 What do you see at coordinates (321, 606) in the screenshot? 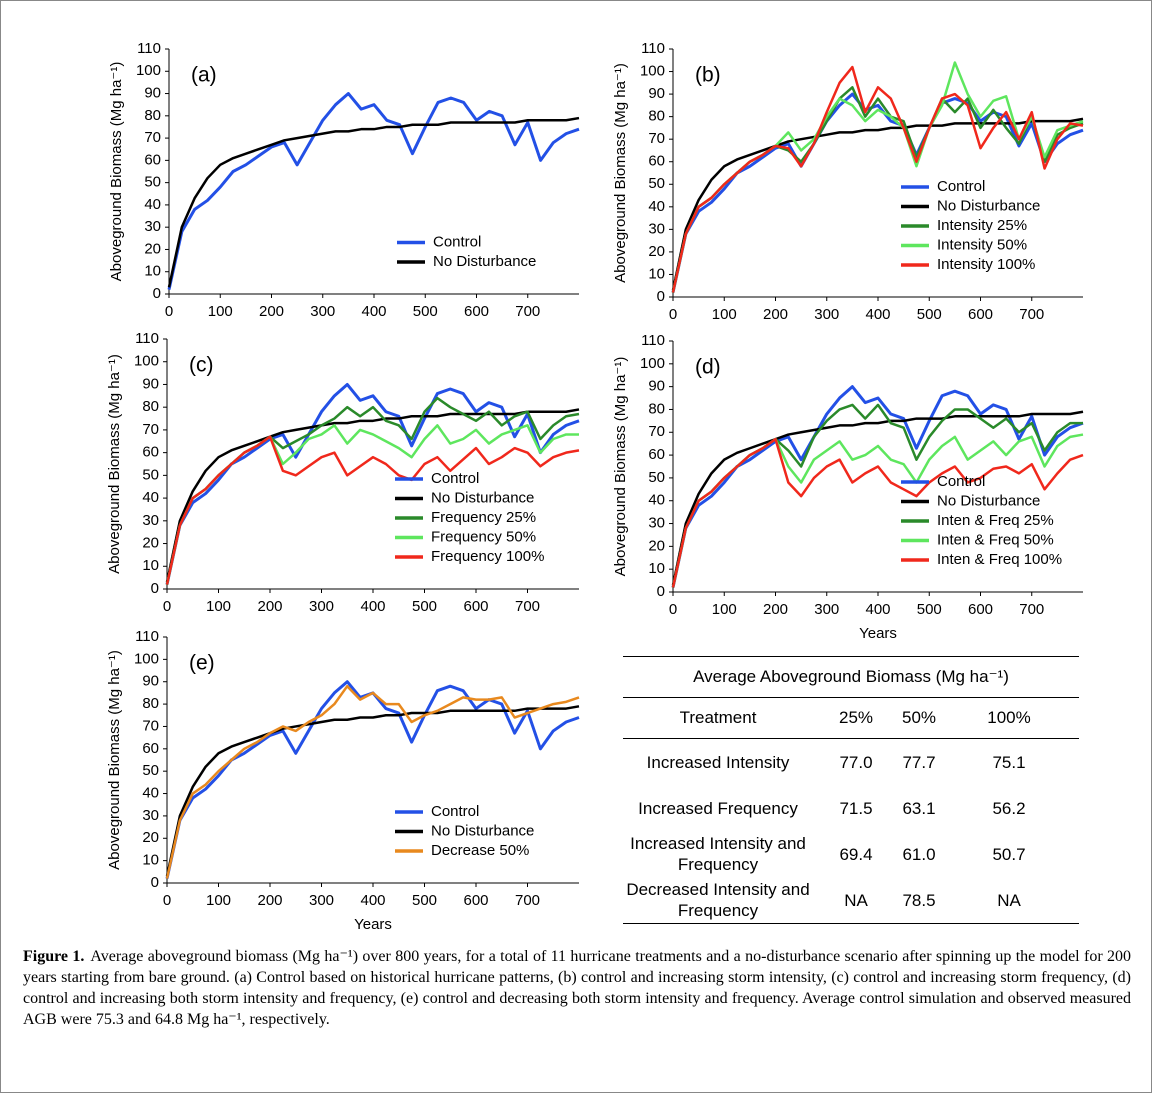
I see `x-tick-label: 300` at bounding box center [321, 606].